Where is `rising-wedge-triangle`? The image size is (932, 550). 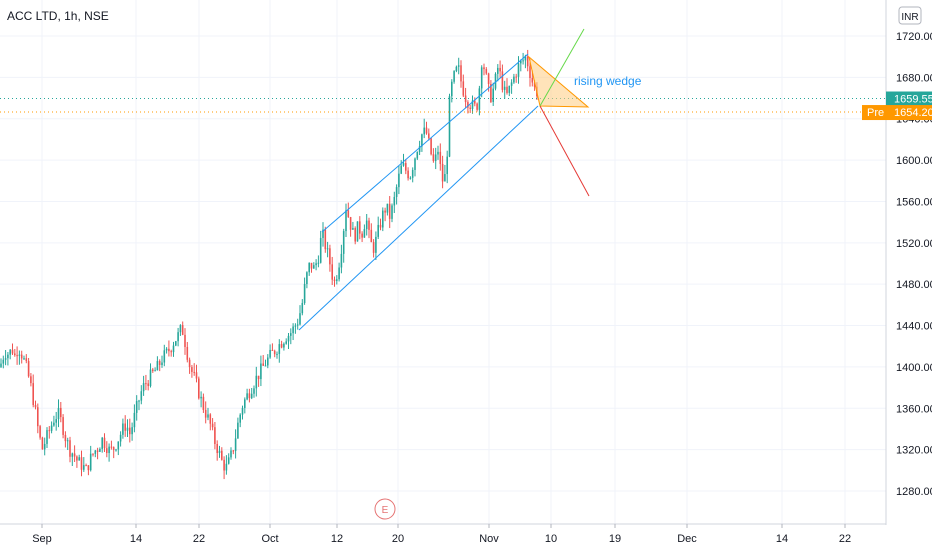
rising-wedge-triangle is located at coordinates (559, 81).